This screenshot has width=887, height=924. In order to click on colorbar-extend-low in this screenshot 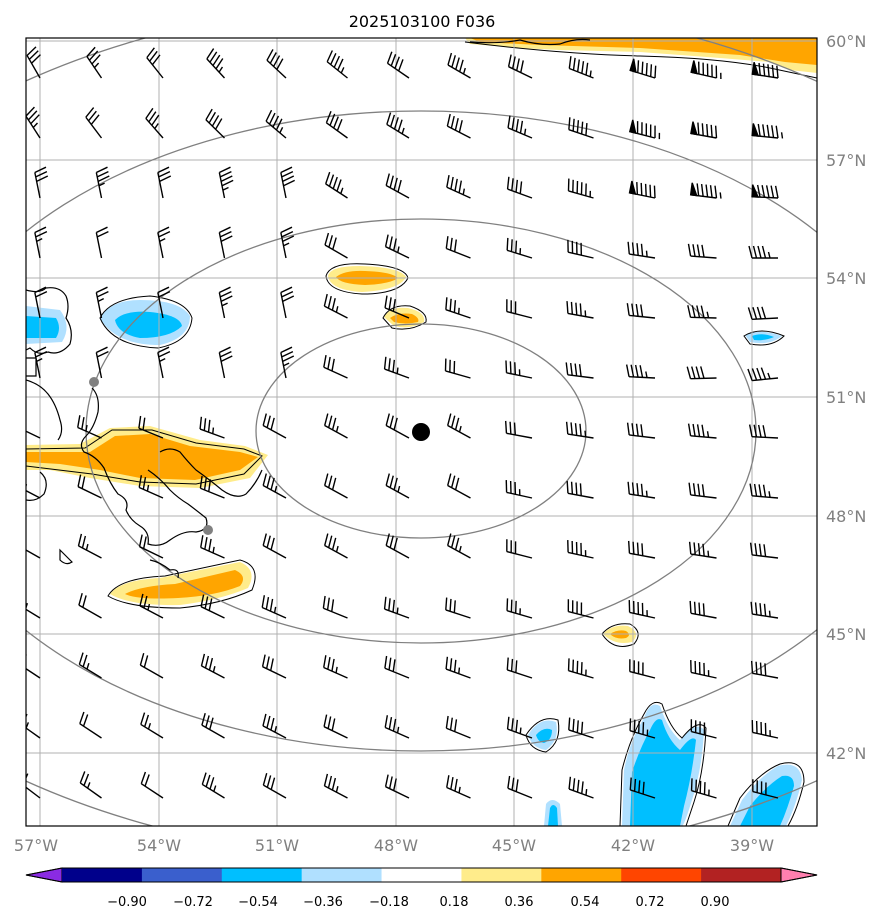, I will do `click(44, 875)`.